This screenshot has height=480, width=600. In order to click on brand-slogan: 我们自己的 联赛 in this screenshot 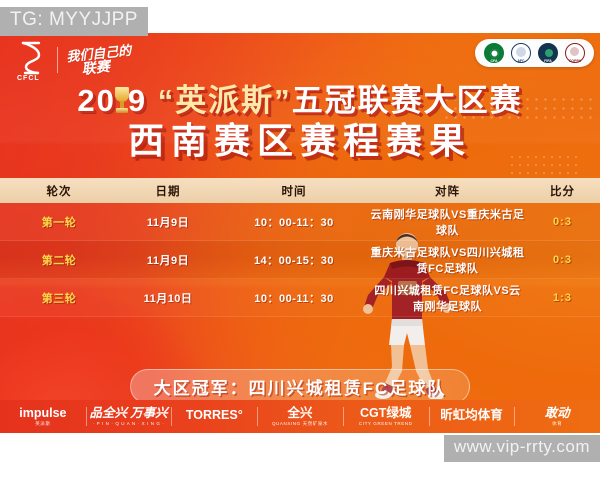, I will do `click(99, 59)`.